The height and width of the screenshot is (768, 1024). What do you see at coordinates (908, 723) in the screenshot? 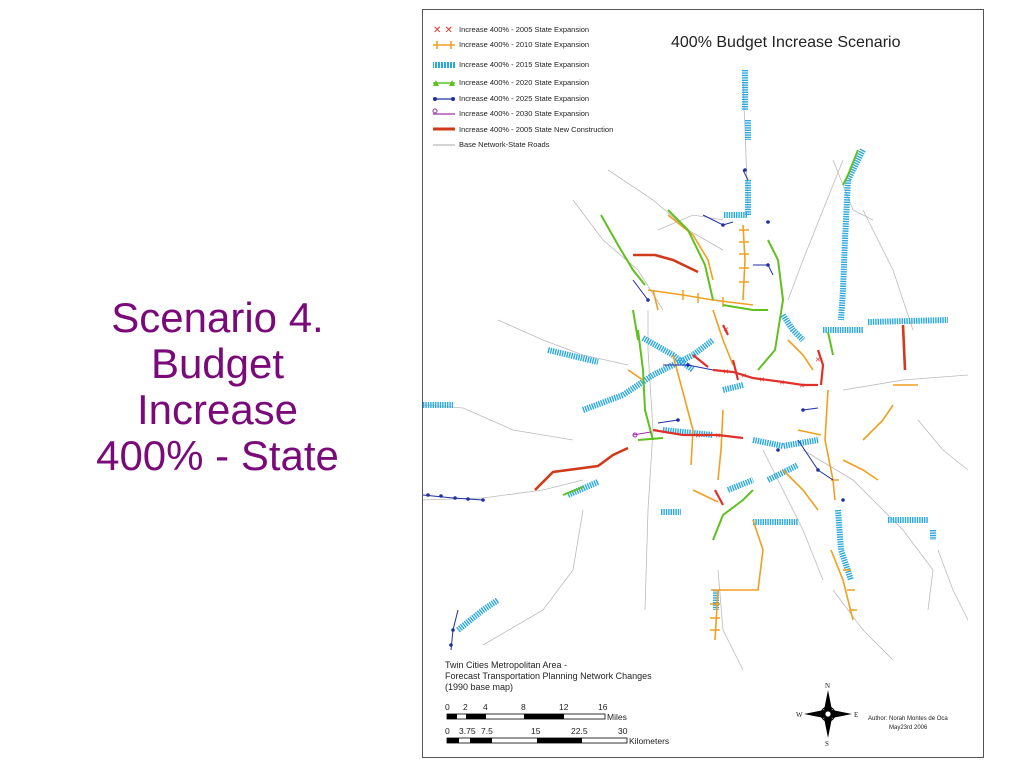
I see `author-credit: Author: Norah Montes de Oca May23rd 2006` at bounding box center [908, 723].